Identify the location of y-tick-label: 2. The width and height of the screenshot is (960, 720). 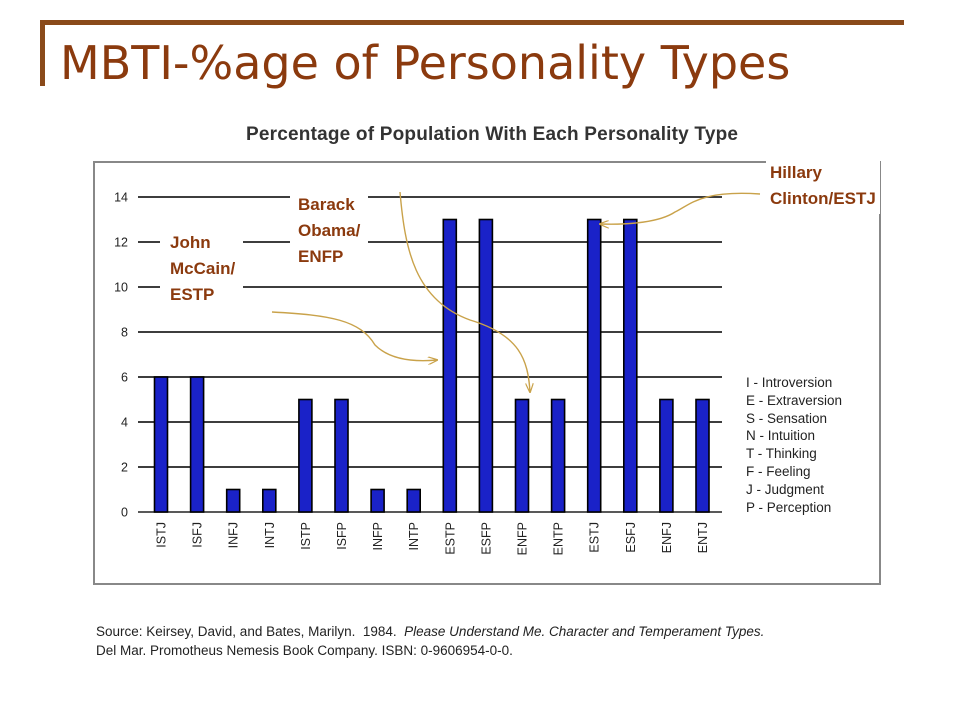
(124, 468).